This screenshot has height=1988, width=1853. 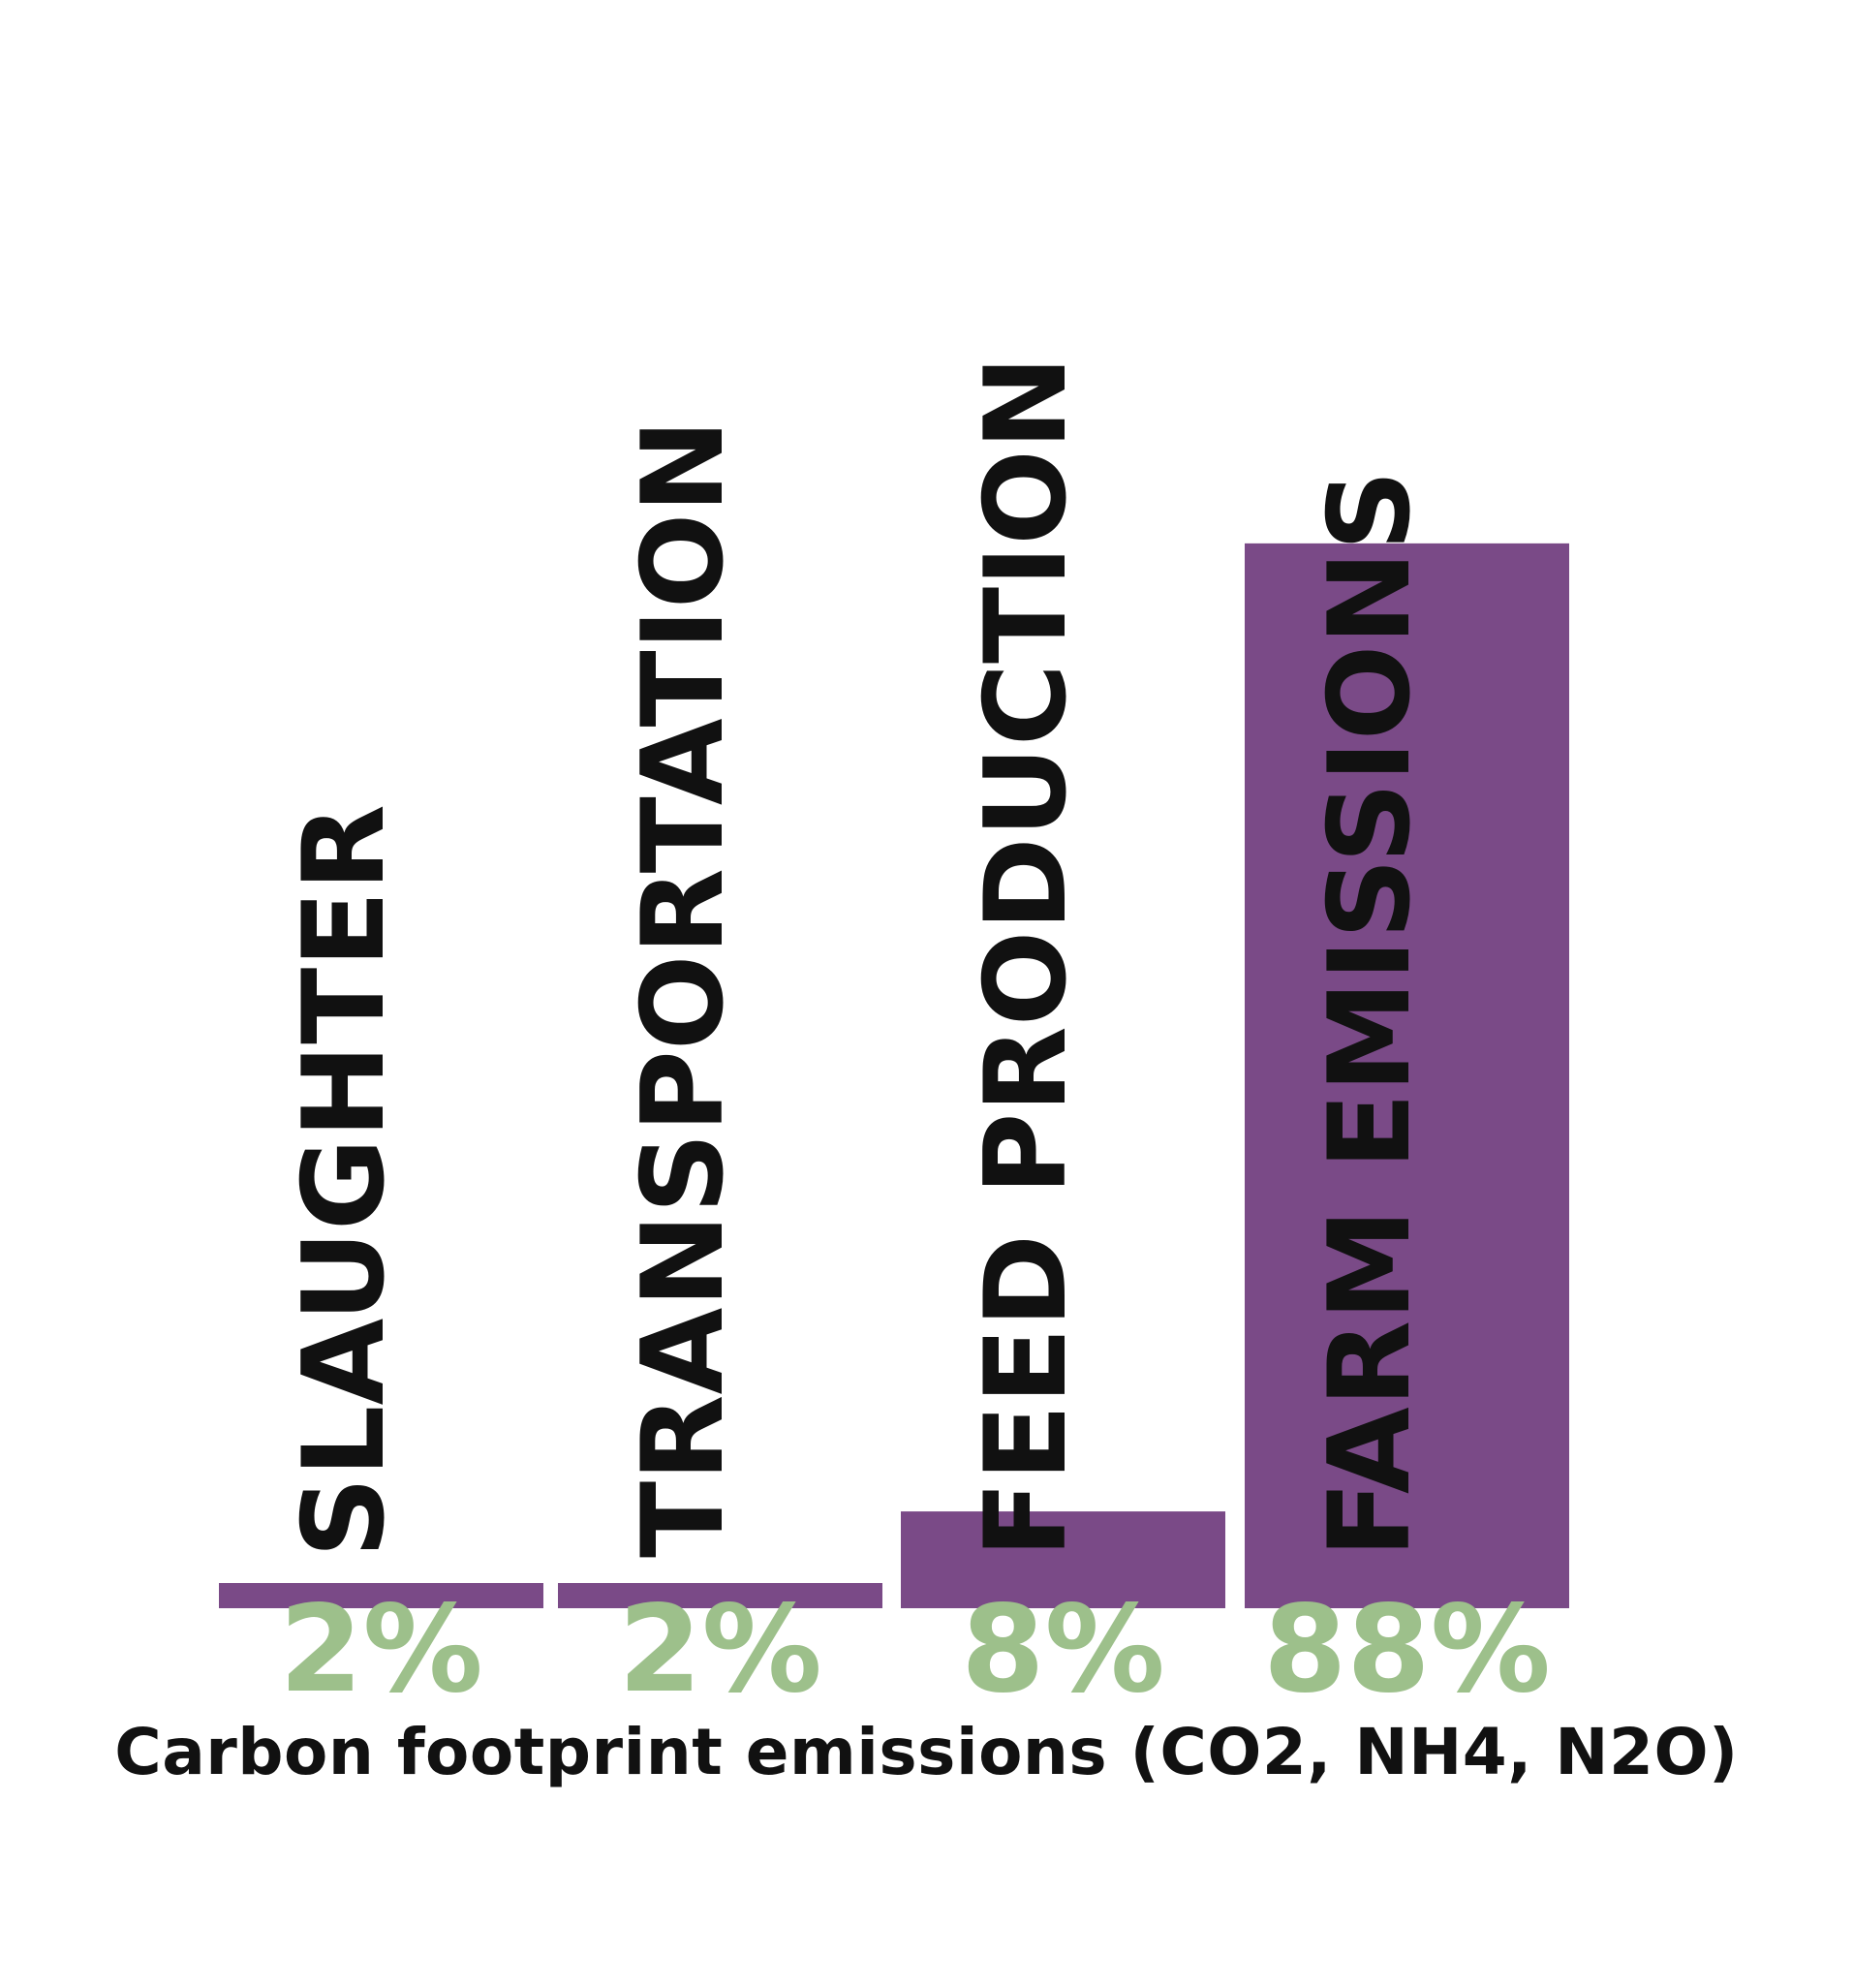 What do you see at coordinates (344, 1181) in the screenshot?
I see `category-label-1: SLAUGHTER` at bounding box center [344, 1181].